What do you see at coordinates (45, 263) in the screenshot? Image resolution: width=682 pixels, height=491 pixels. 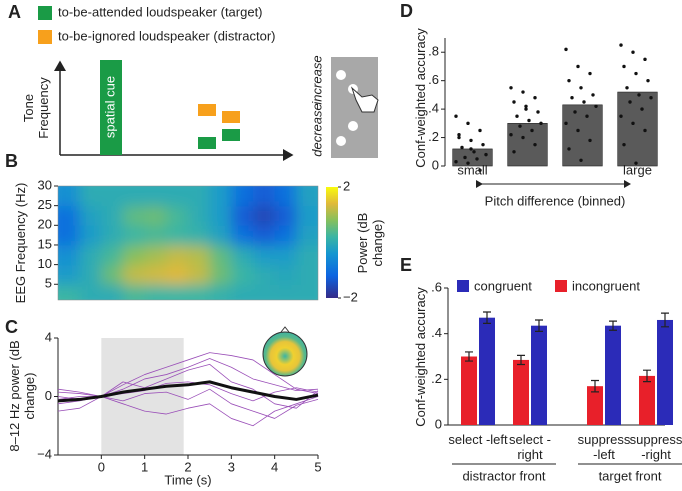 I see `y-tick-label: 10` at bounding box center [45, 263].